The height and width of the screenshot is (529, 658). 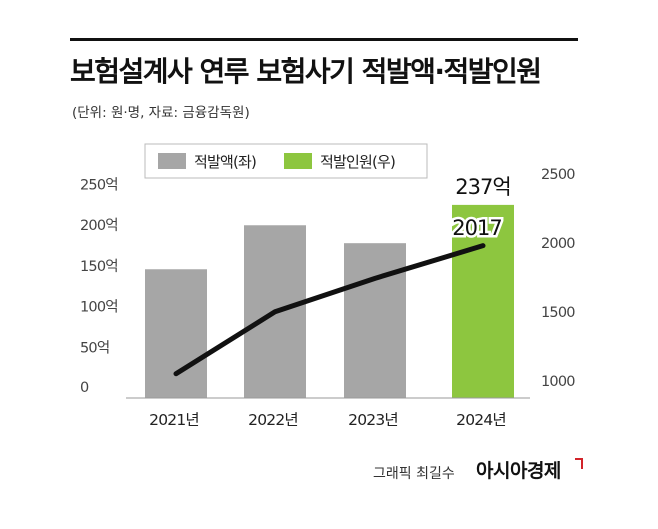 I want to click on left-axis-tick-label: 200억, so click(x=99, y=225).